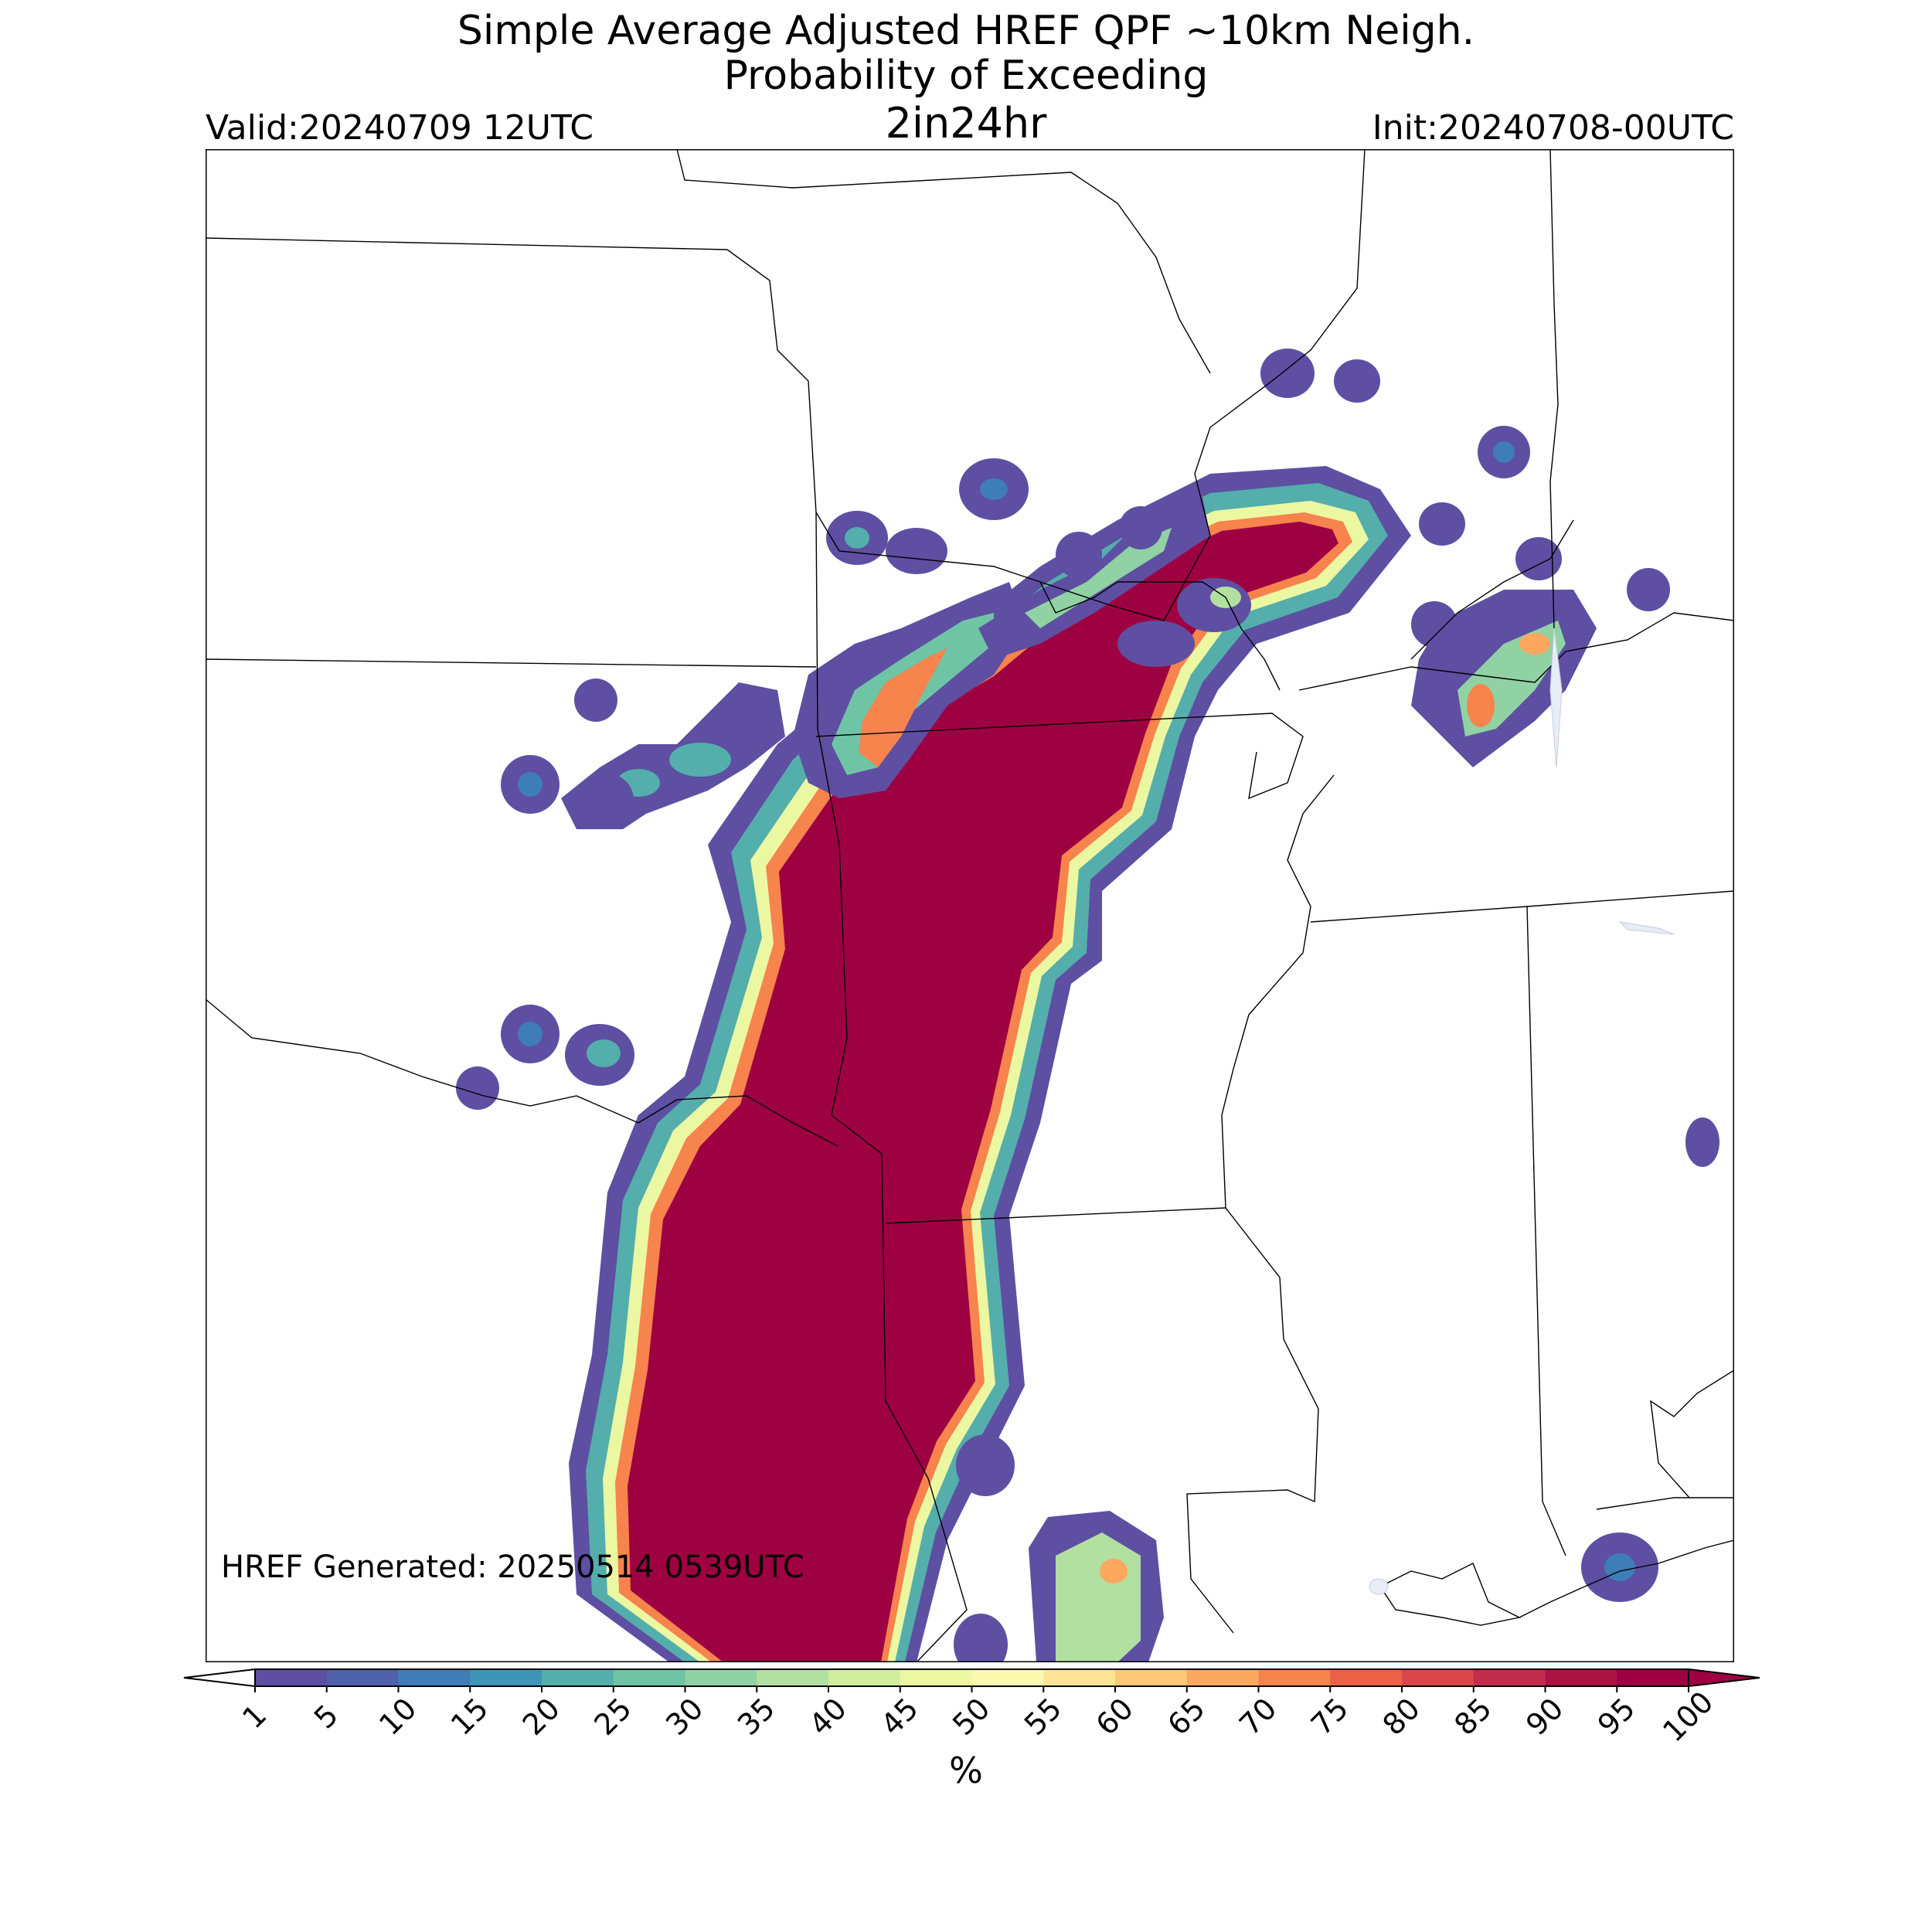  What do you see at coordinates (828, 1717) in the screenshot?
I see `colorbar-tick-label: 40` at bounding box center [828, 1717].